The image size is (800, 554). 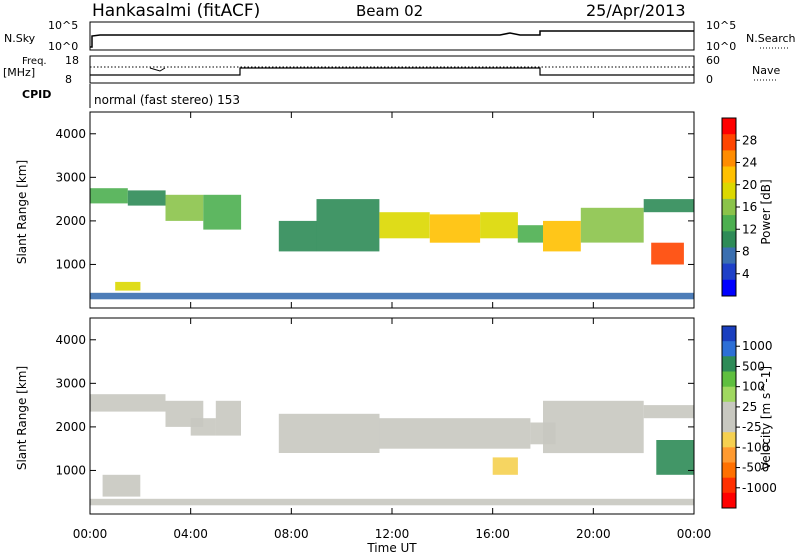 What do you see at coordinates (22, 418) in the screenshot?
I see `velocity-y-axis-label: Slant Range [km]` at bounding box center [22, 418].